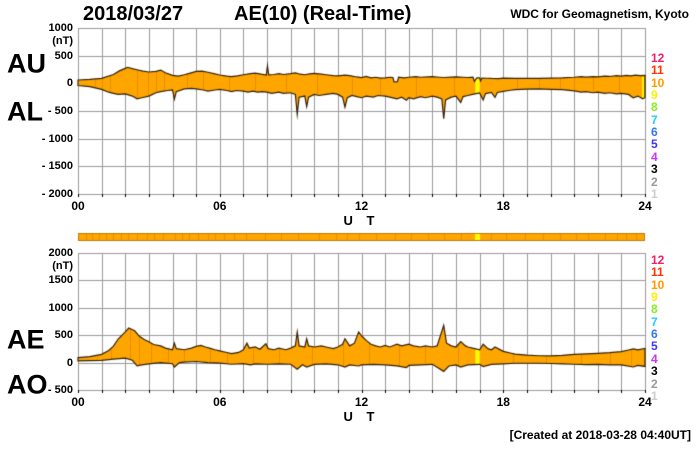 This screenshot has width=700, height=450. Describe the element at coordinates (323, 14) in the screenshot. I see `plot-title: AE(10) (Real-Time)` at that location.